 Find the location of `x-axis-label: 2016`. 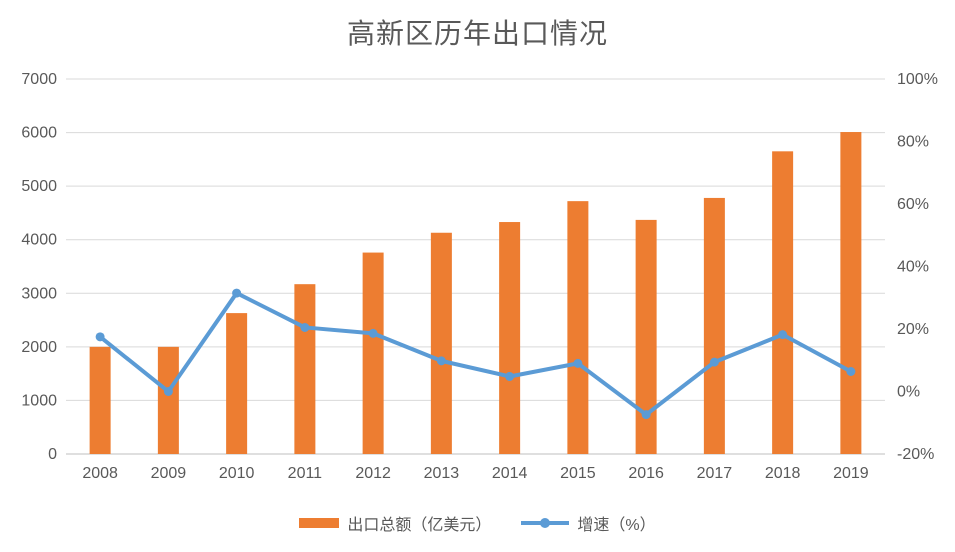

x-axis-label: 2016 is located at coordinates (646, 473).